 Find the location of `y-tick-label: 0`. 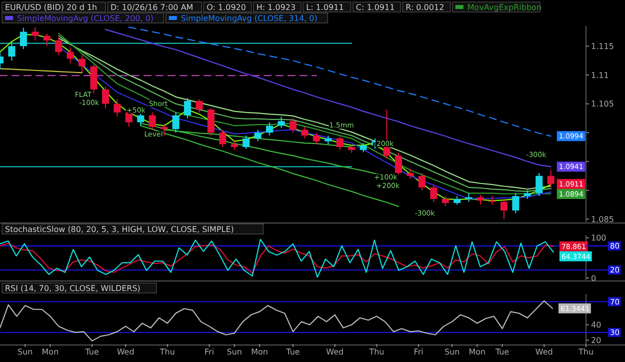

y-tick-label: 0 is located at coordinates (593, 278).